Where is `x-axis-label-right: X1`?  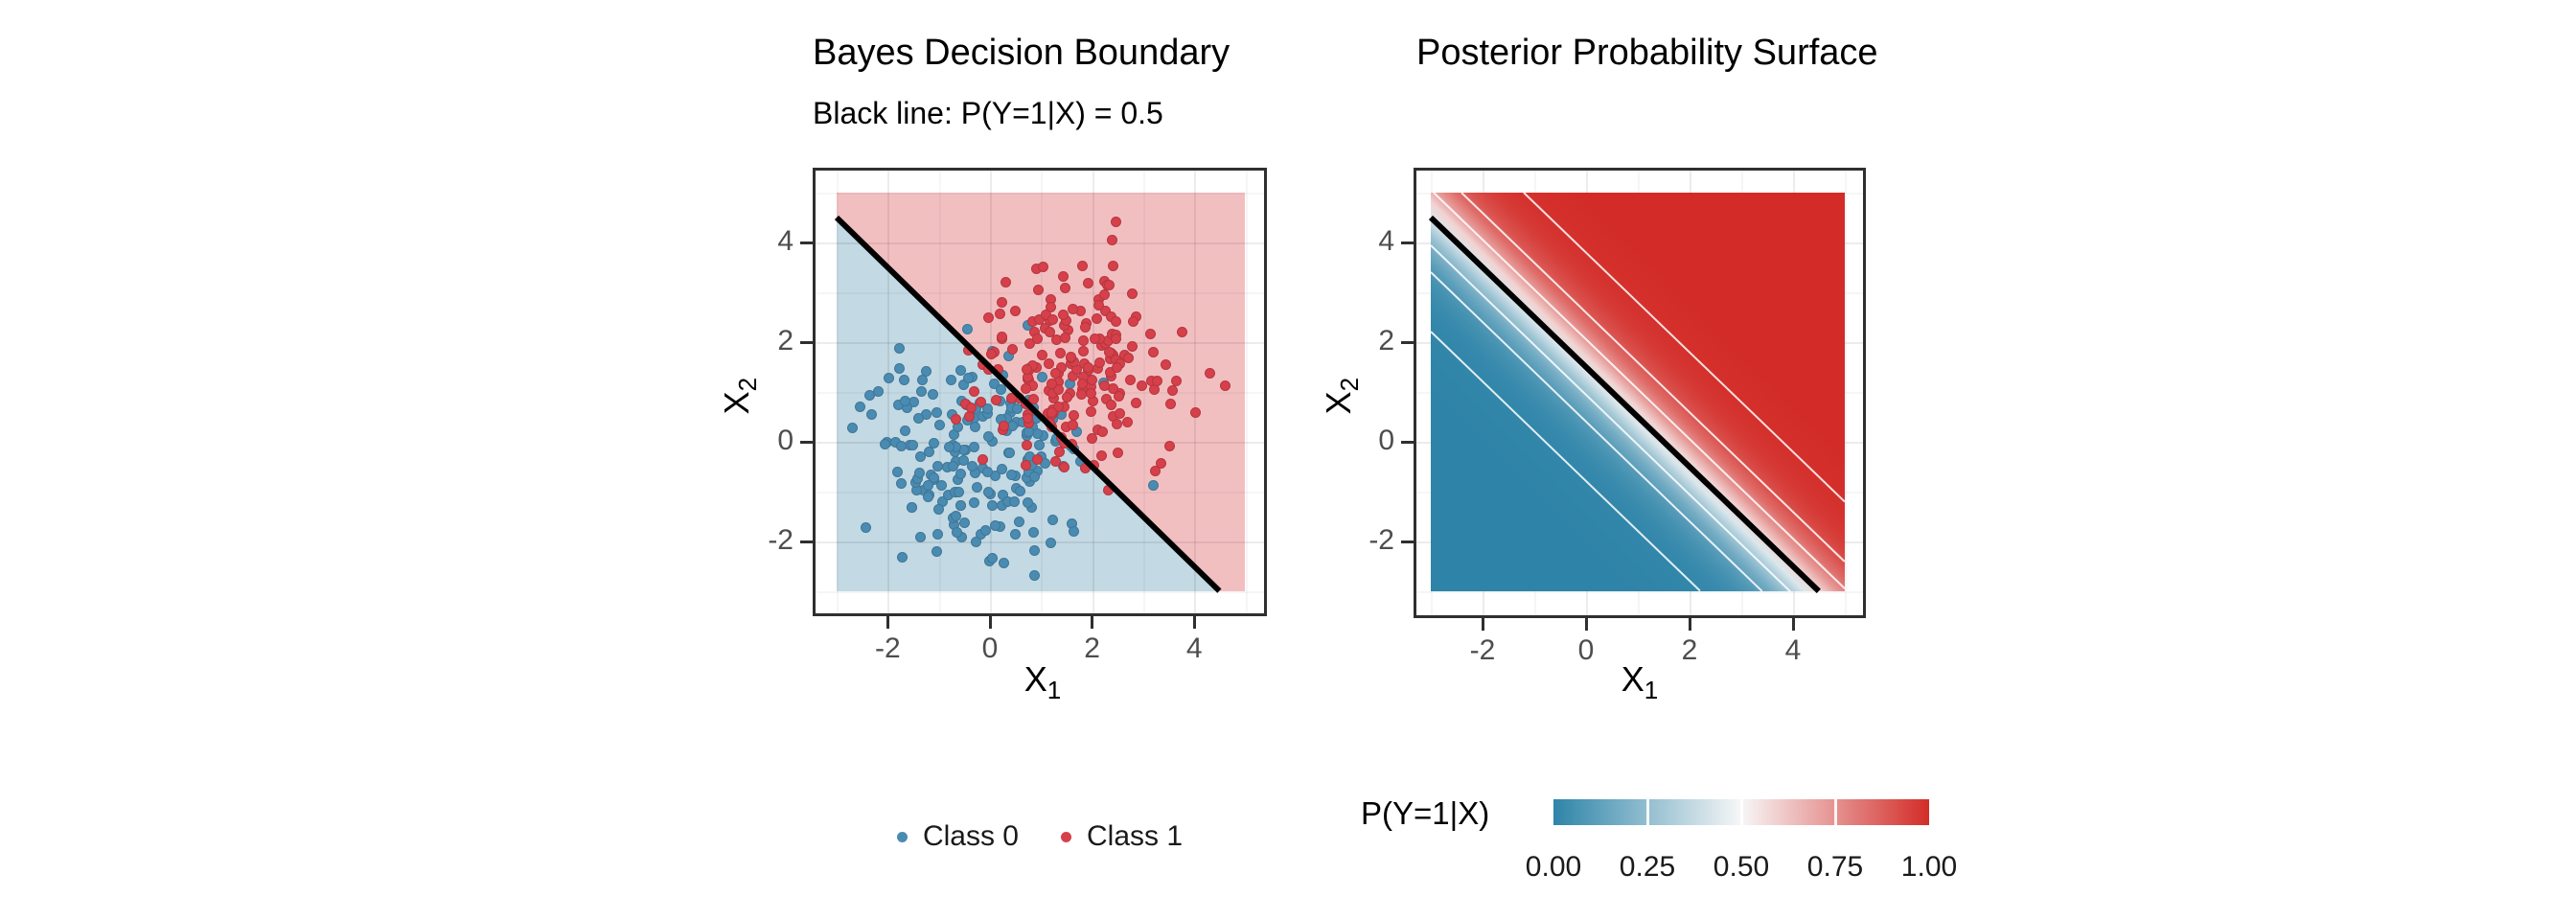
x-axis-label-right: X1 is located at coordinates (1640, 682).